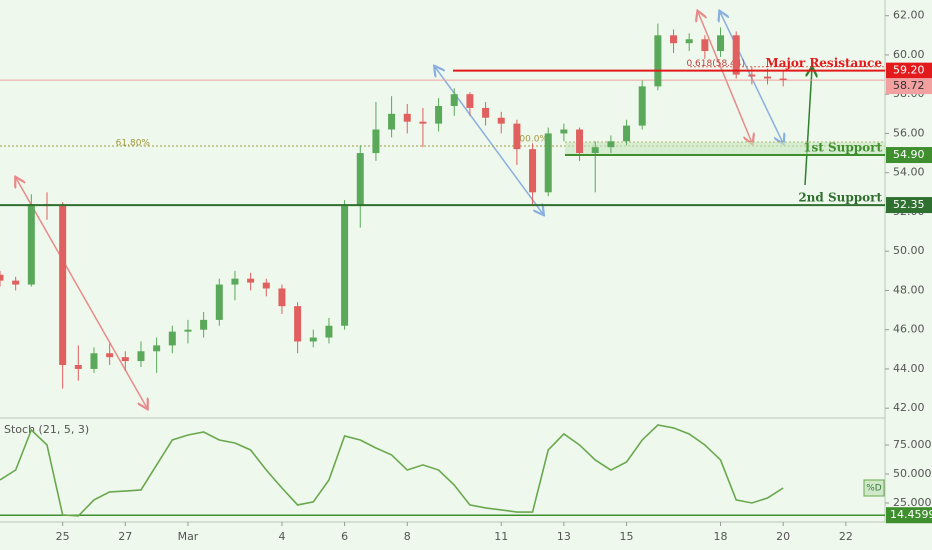 Image resolution: width=932 pixels, height=550 pixels. What do you see at coordinates (344, 536) in the screenshot?
I see `x-tick-label: 6` at bounding box center [344, 536].